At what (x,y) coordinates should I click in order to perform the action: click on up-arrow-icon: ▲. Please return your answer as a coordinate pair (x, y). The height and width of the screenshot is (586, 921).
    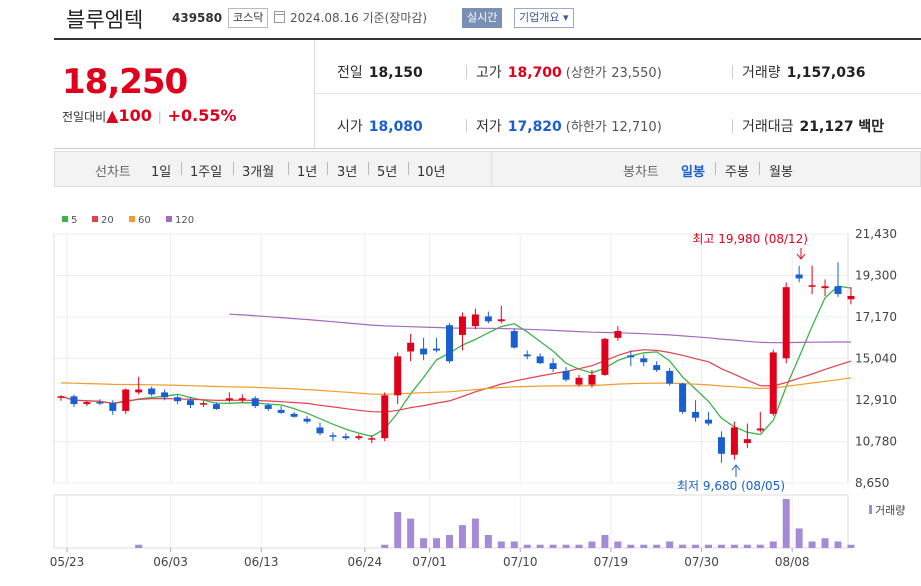
    Looking at the image, I should click on (112, 115).